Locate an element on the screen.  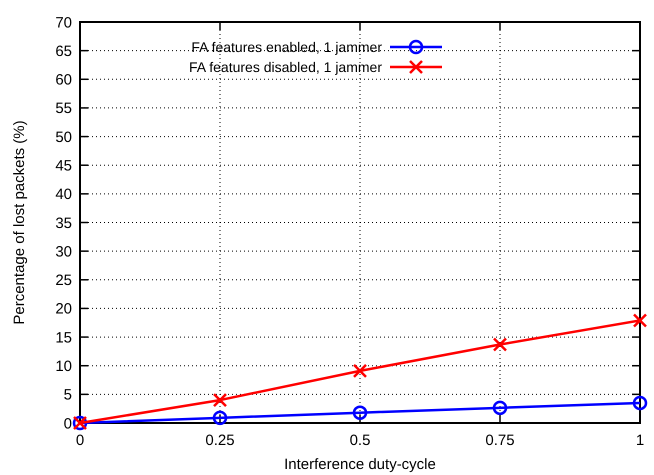
y-tick-label: 25 is located at coordinates (63, 281).